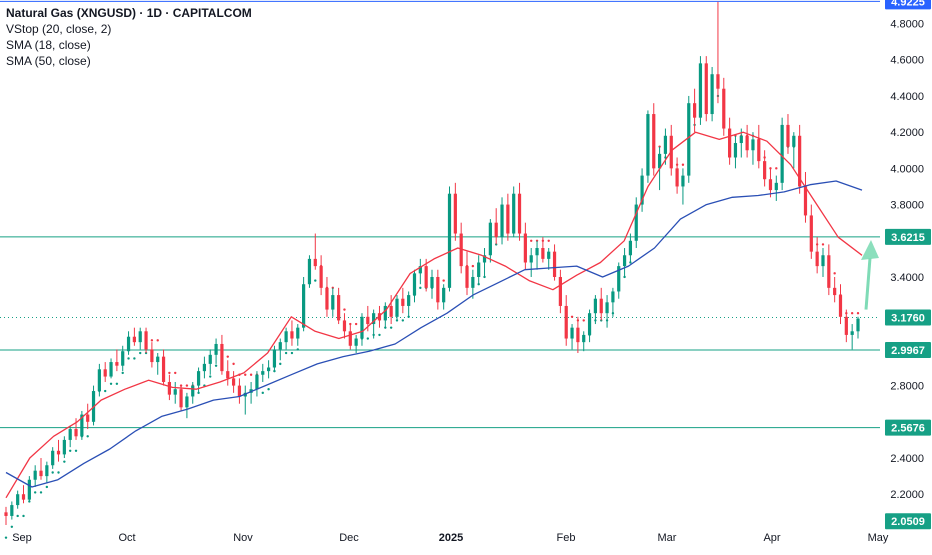 The width and height of the screenshot is (932, 555). Describe the element at coordinates (243, 538) in the screenshot. I see `x-tick-label: Nov` at that location.